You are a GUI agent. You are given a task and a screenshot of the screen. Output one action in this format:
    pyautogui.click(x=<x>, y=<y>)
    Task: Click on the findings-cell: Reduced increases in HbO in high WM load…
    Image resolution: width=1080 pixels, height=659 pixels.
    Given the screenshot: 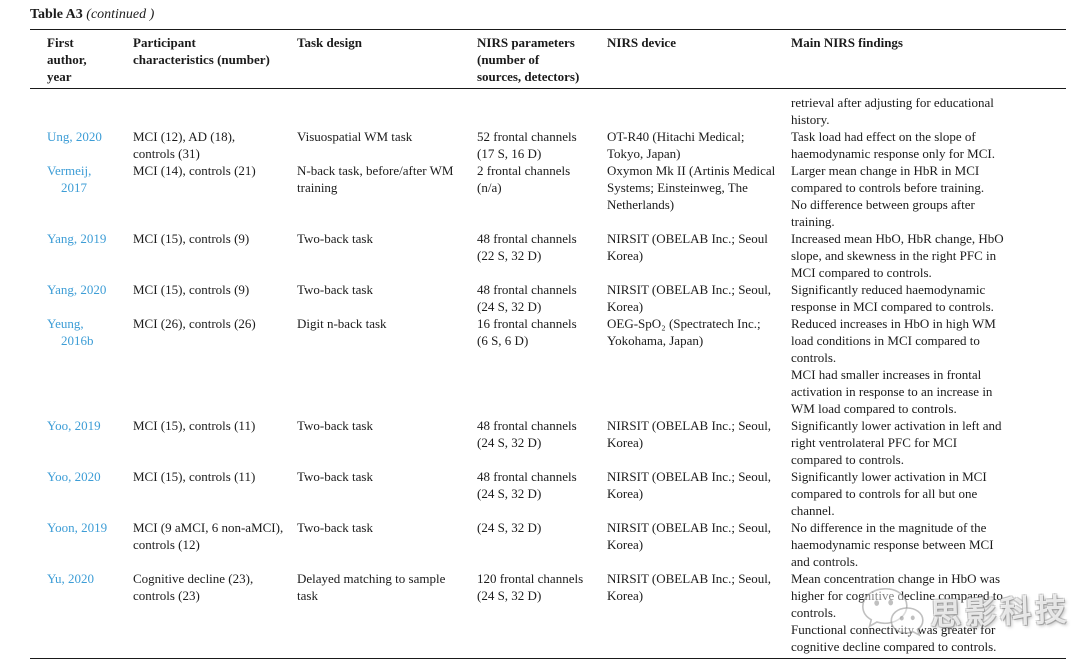 What is the action you would take?
    pyautogui.click(x=928, y=366)
    